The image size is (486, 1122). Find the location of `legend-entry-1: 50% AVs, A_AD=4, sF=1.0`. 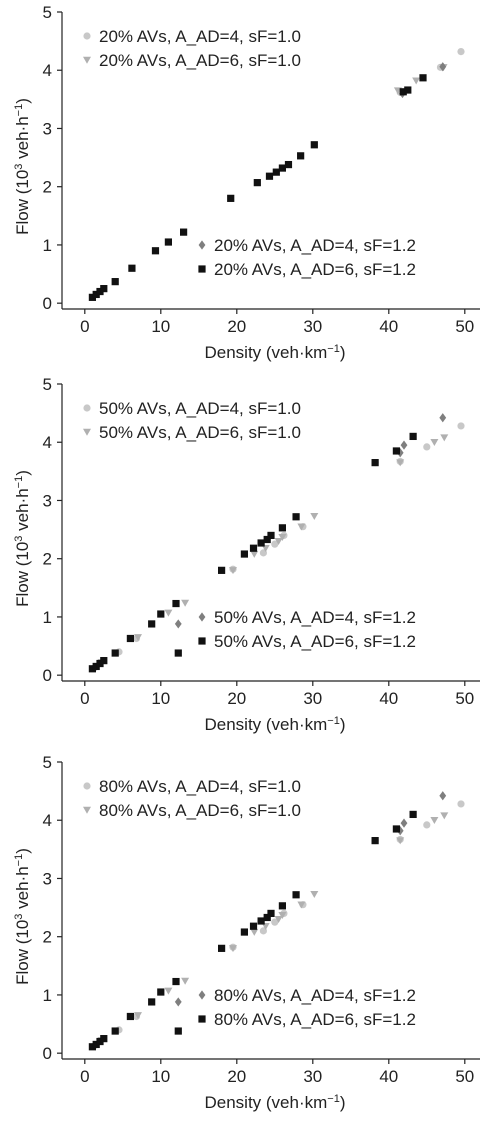

legend-entry-1: 50% AVs, A_AD=4, sF=1.0 is located at coordinates (192, 408).